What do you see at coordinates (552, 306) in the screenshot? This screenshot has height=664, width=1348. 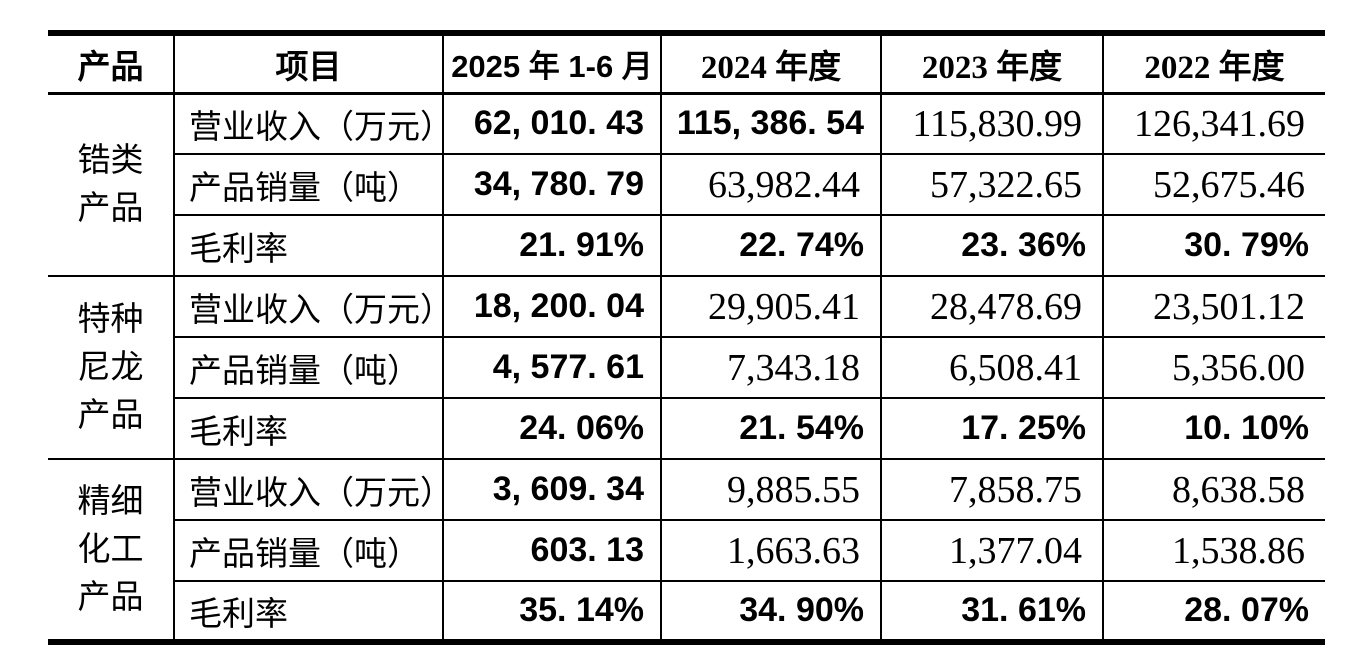 I see `value-cell: 18, 200. 04` at bounding box center [552, 306].